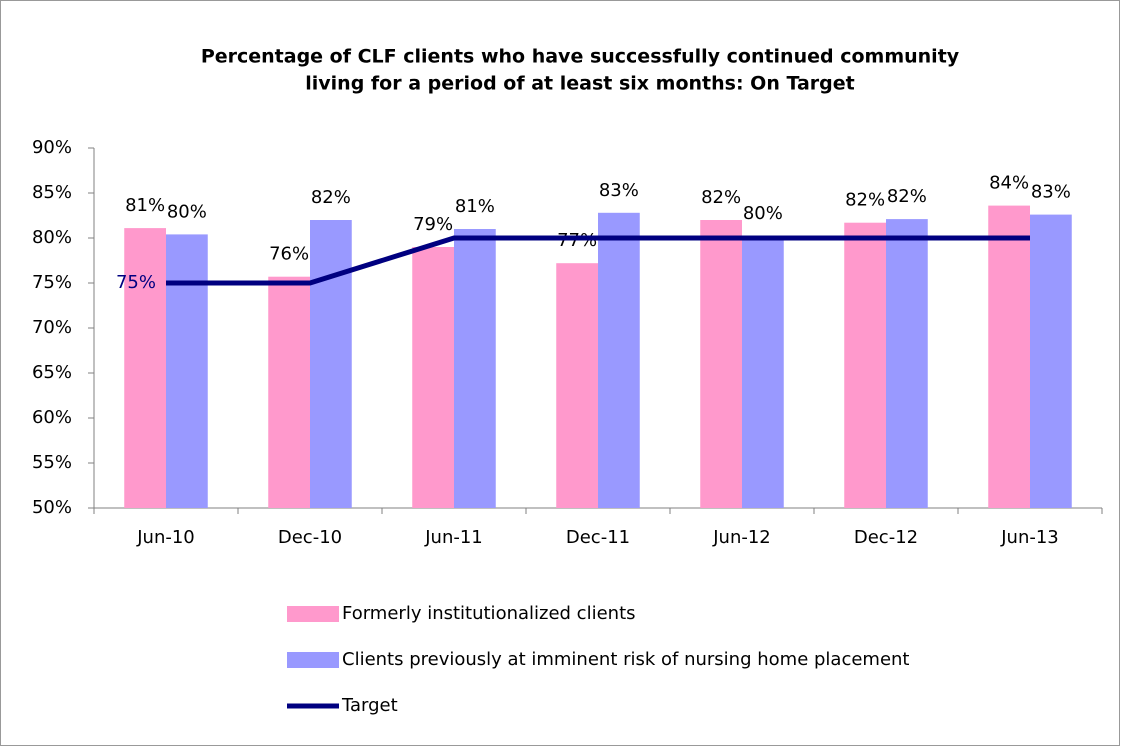 Image resolution: width=1121 pixels, height=747 pixels. Describe the element at coordinates (52, 372) in the screenshot. I see `y-tick-label: 65%` at that location.